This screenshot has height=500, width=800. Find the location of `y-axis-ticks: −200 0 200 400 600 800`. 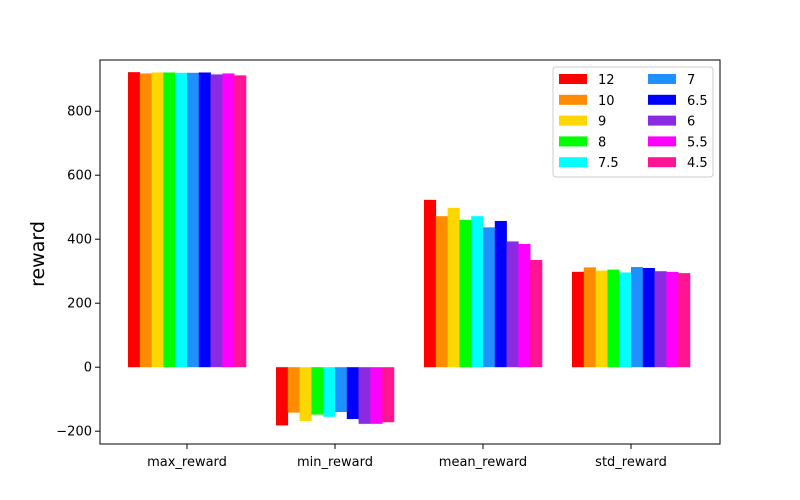

y-axis-ticks: −200 0 200 400 600 800 is located at coordinates (78, 272).